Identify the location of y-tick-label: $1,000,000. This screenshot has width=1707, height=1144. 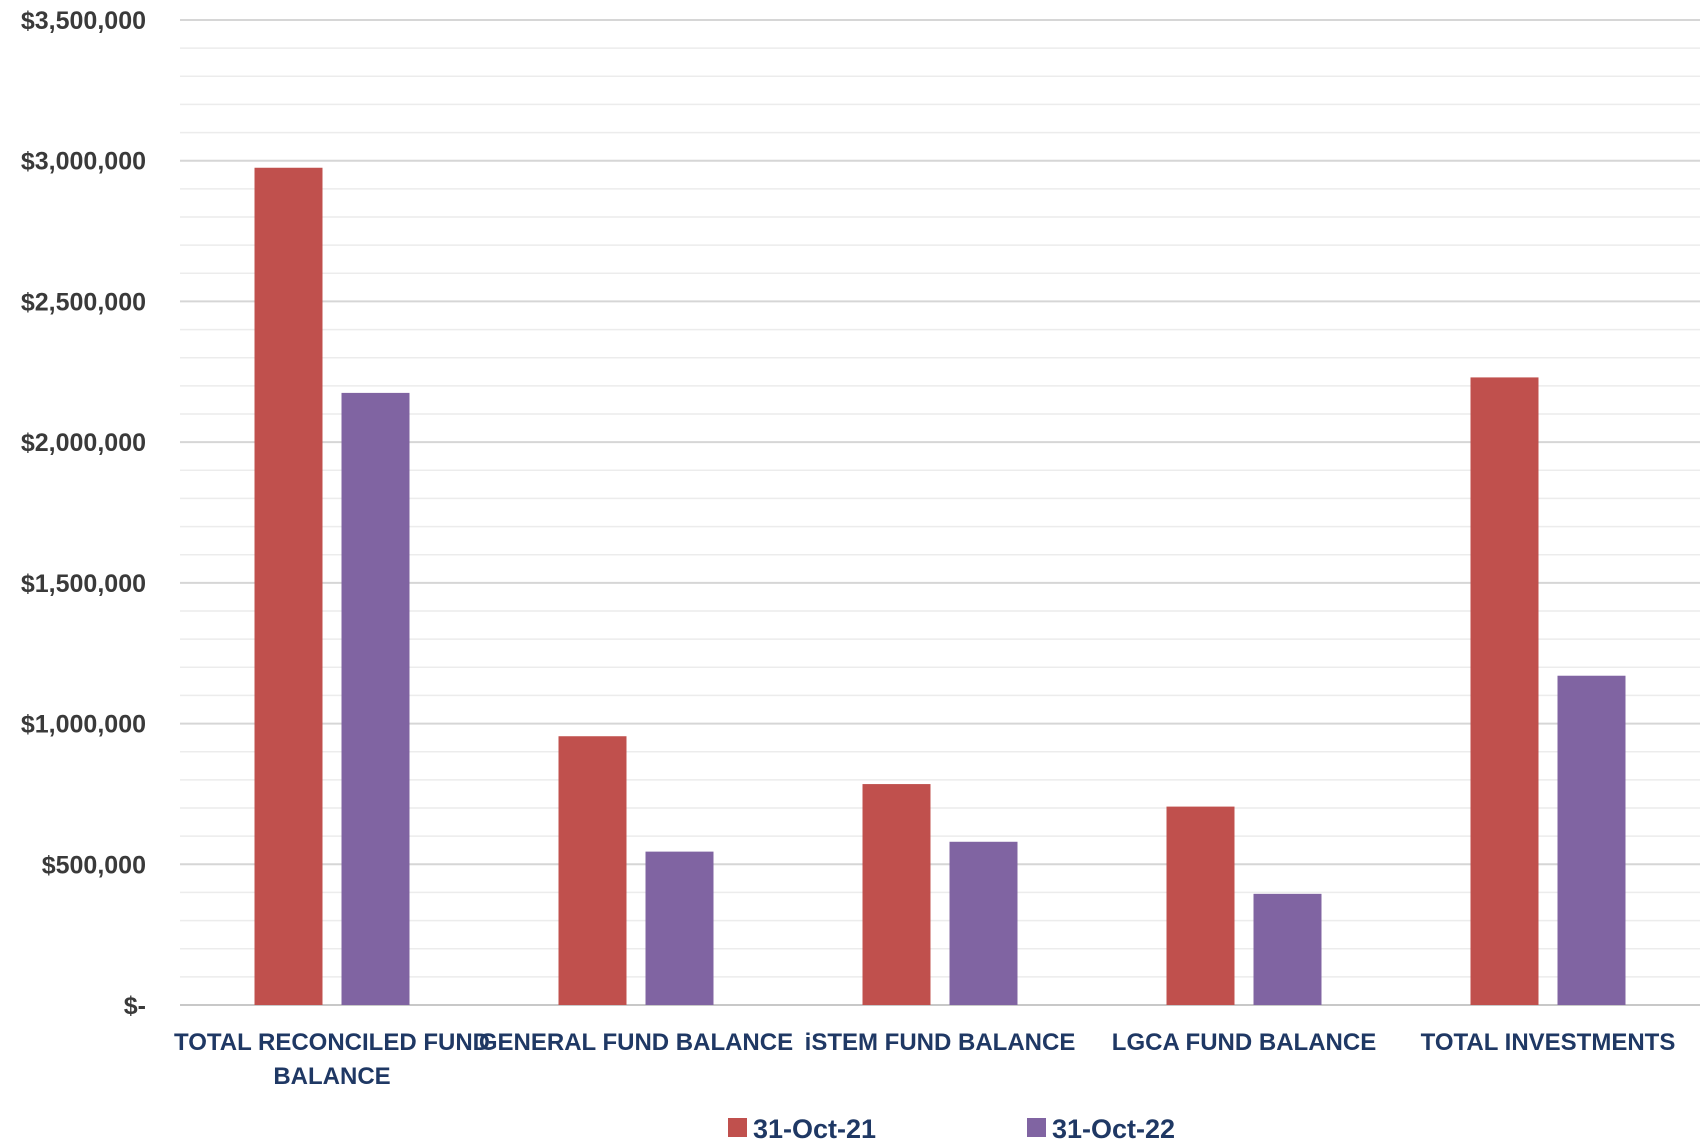
(83, 725).